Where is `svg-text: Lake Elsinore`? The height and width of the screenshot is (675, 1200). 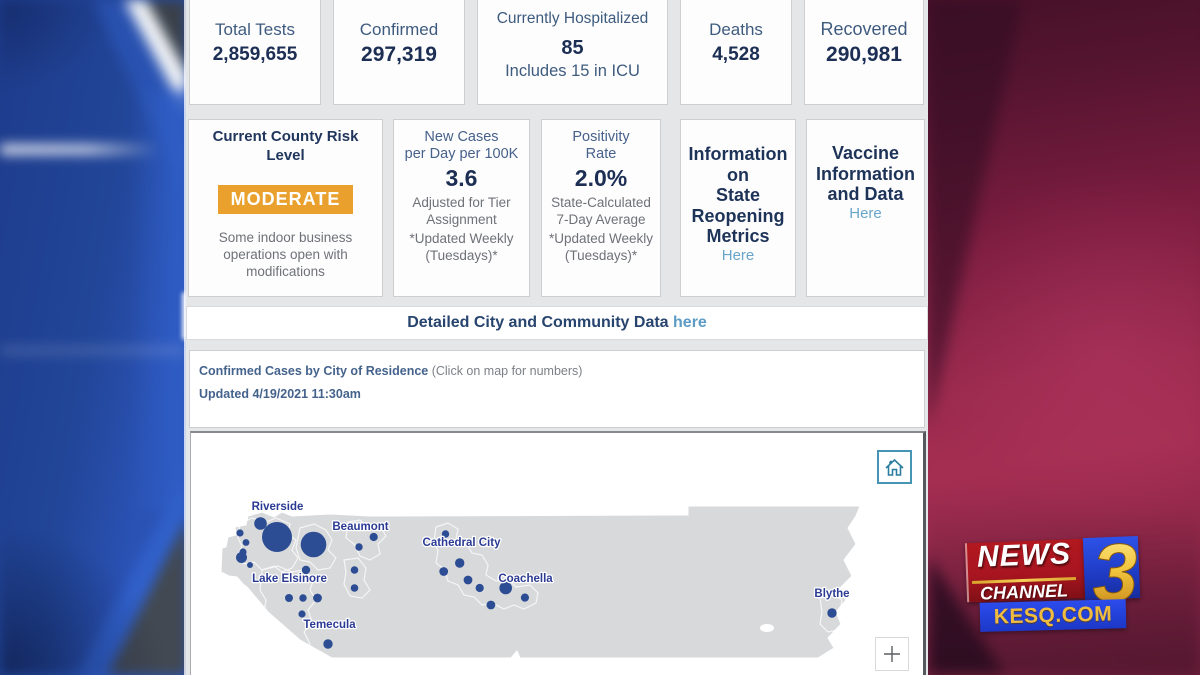 svg-text: Lake Elsinore is located at coordinates (289, 579).